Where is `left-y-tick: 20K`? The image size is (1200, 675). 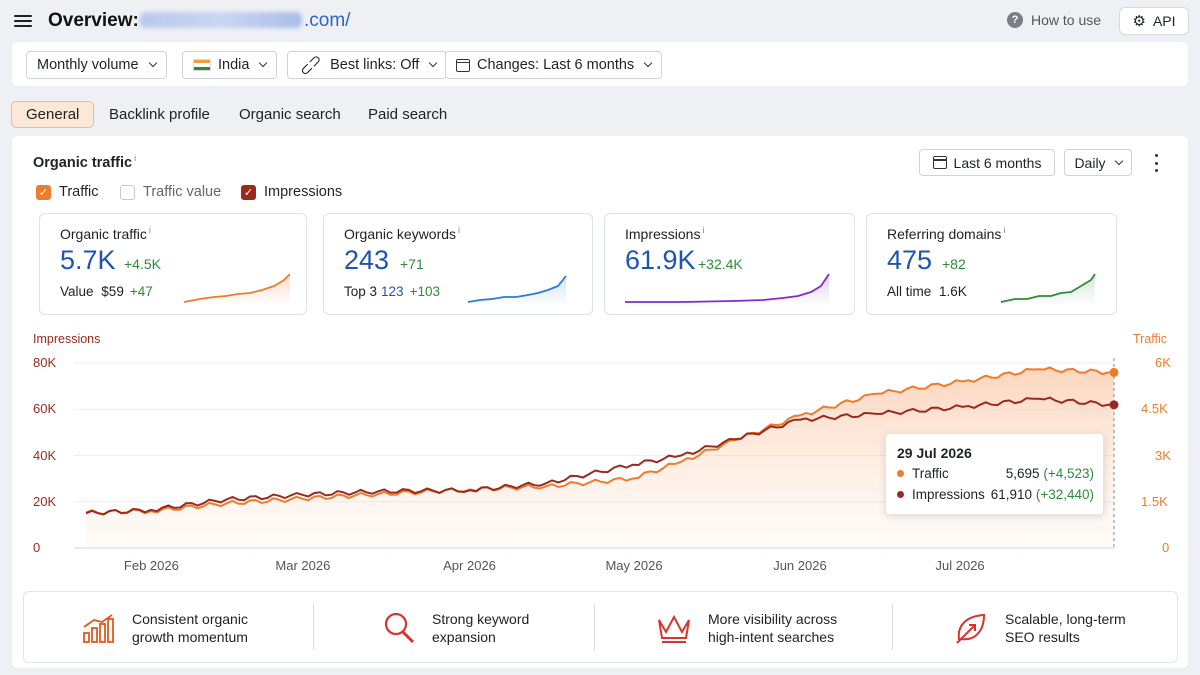
left-y-tick: 20K is located at coordinates (45, 501).